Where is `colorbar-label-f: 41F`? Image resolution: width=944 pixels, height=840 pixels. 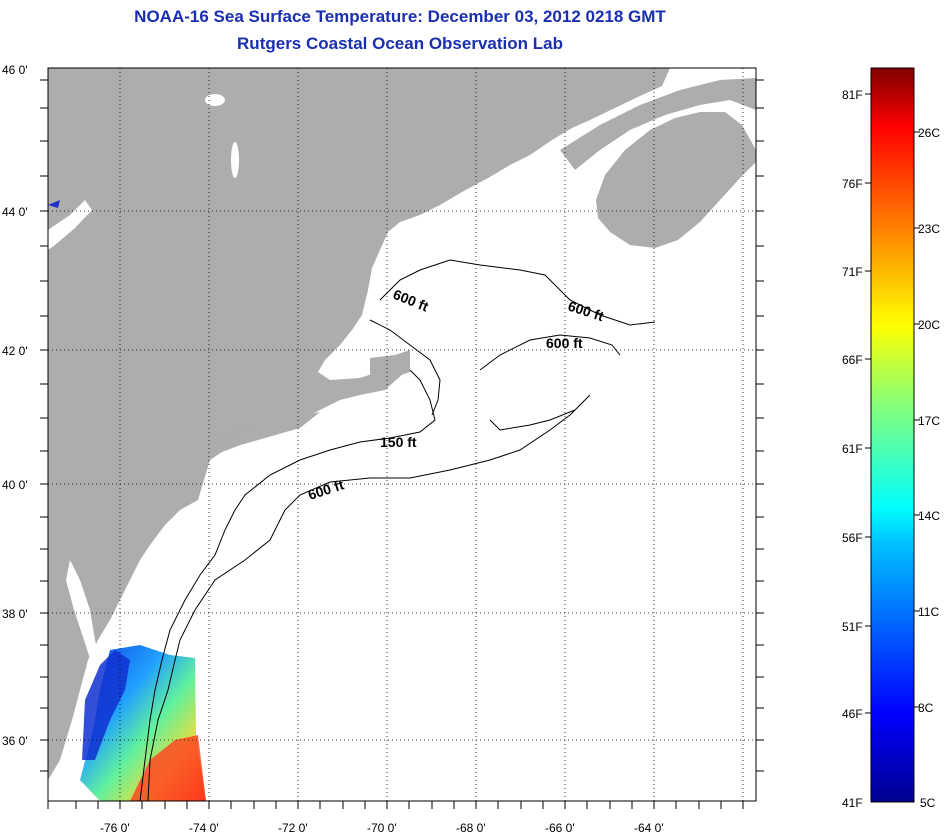 colorbar-label-f: 41F is located at coordinates (852, 803).